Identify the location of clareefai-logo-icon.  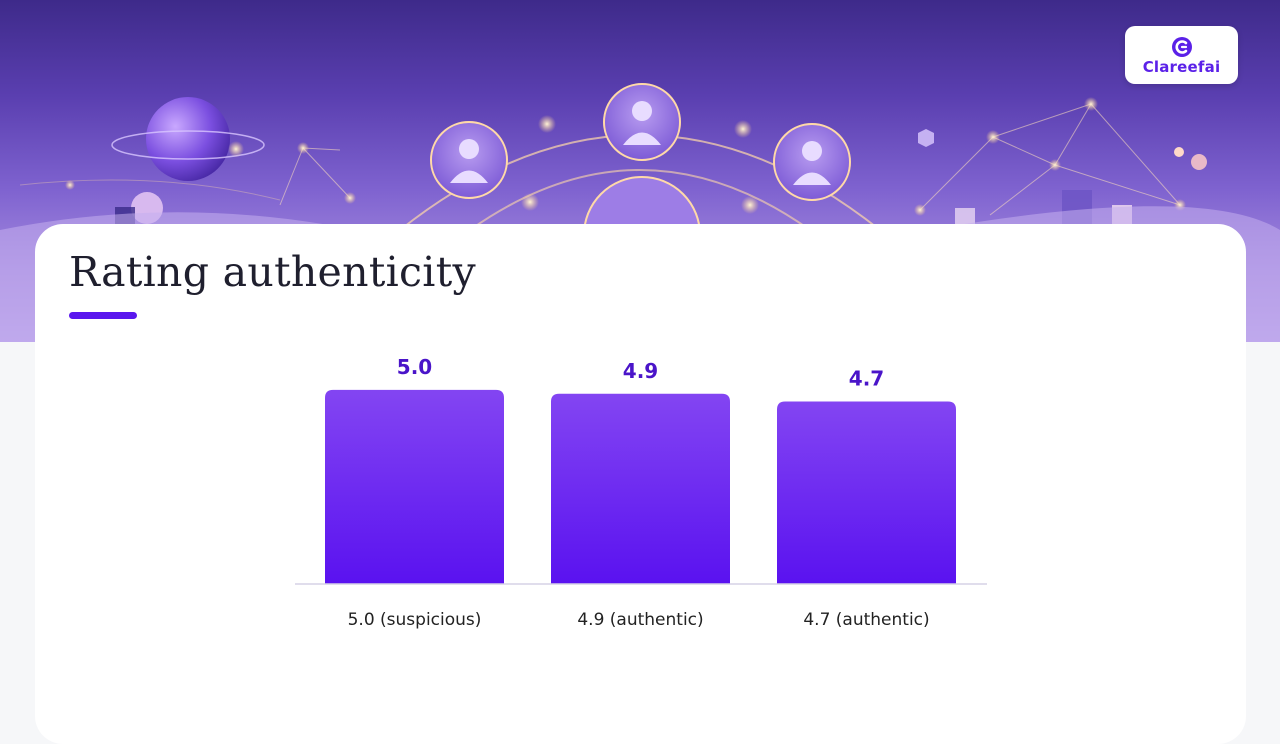
(1182, 47).